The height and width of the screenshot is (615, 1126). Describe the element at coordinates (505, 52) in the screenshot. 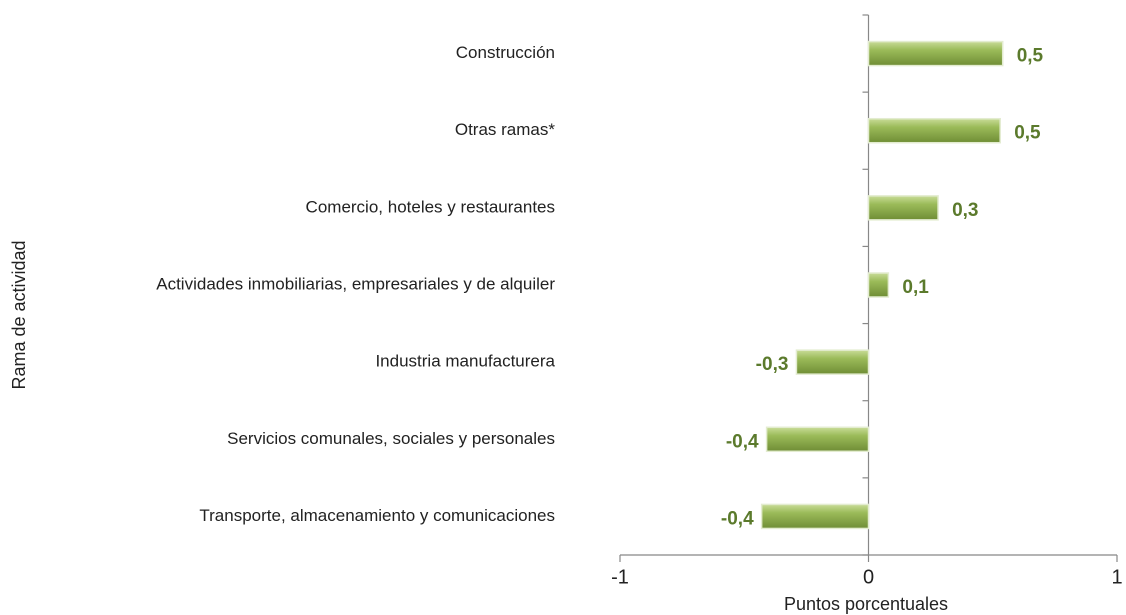

I see `category-label: Construcción` at that location.